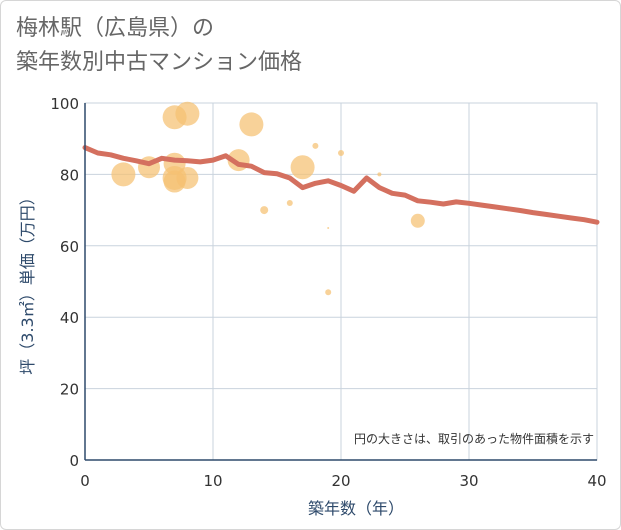 Image resolution: width=621 pixels, height=530 pixels. What do you see at coordinates (115, 28) in the screenshot?
I see `chart-title-line1: 梅林駅（広島県）の` at bounding box center [115, 28].